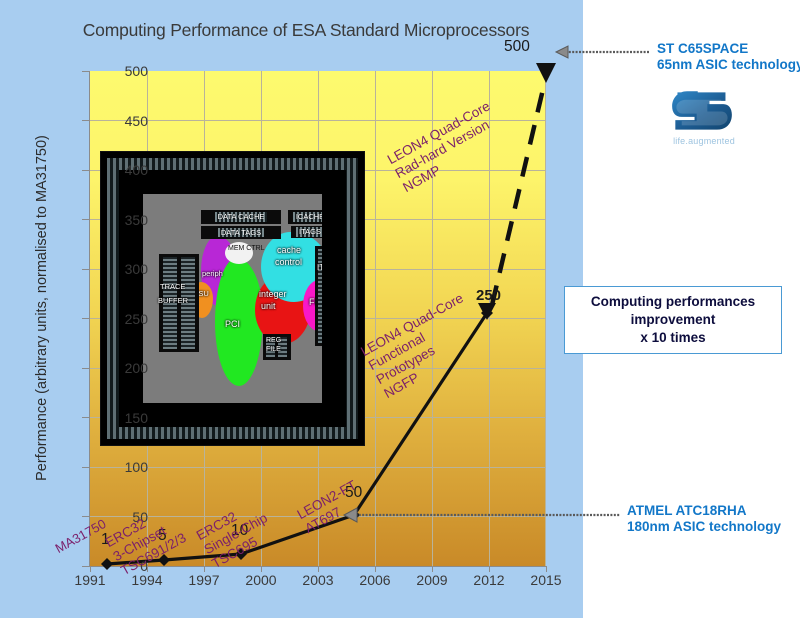 The height and width of the screenshot is (618, 800). What do you see at coordinates (432, 580) in the screenshot?
I see `x-tick-2009: 2009` at bounding box center [432, 580].